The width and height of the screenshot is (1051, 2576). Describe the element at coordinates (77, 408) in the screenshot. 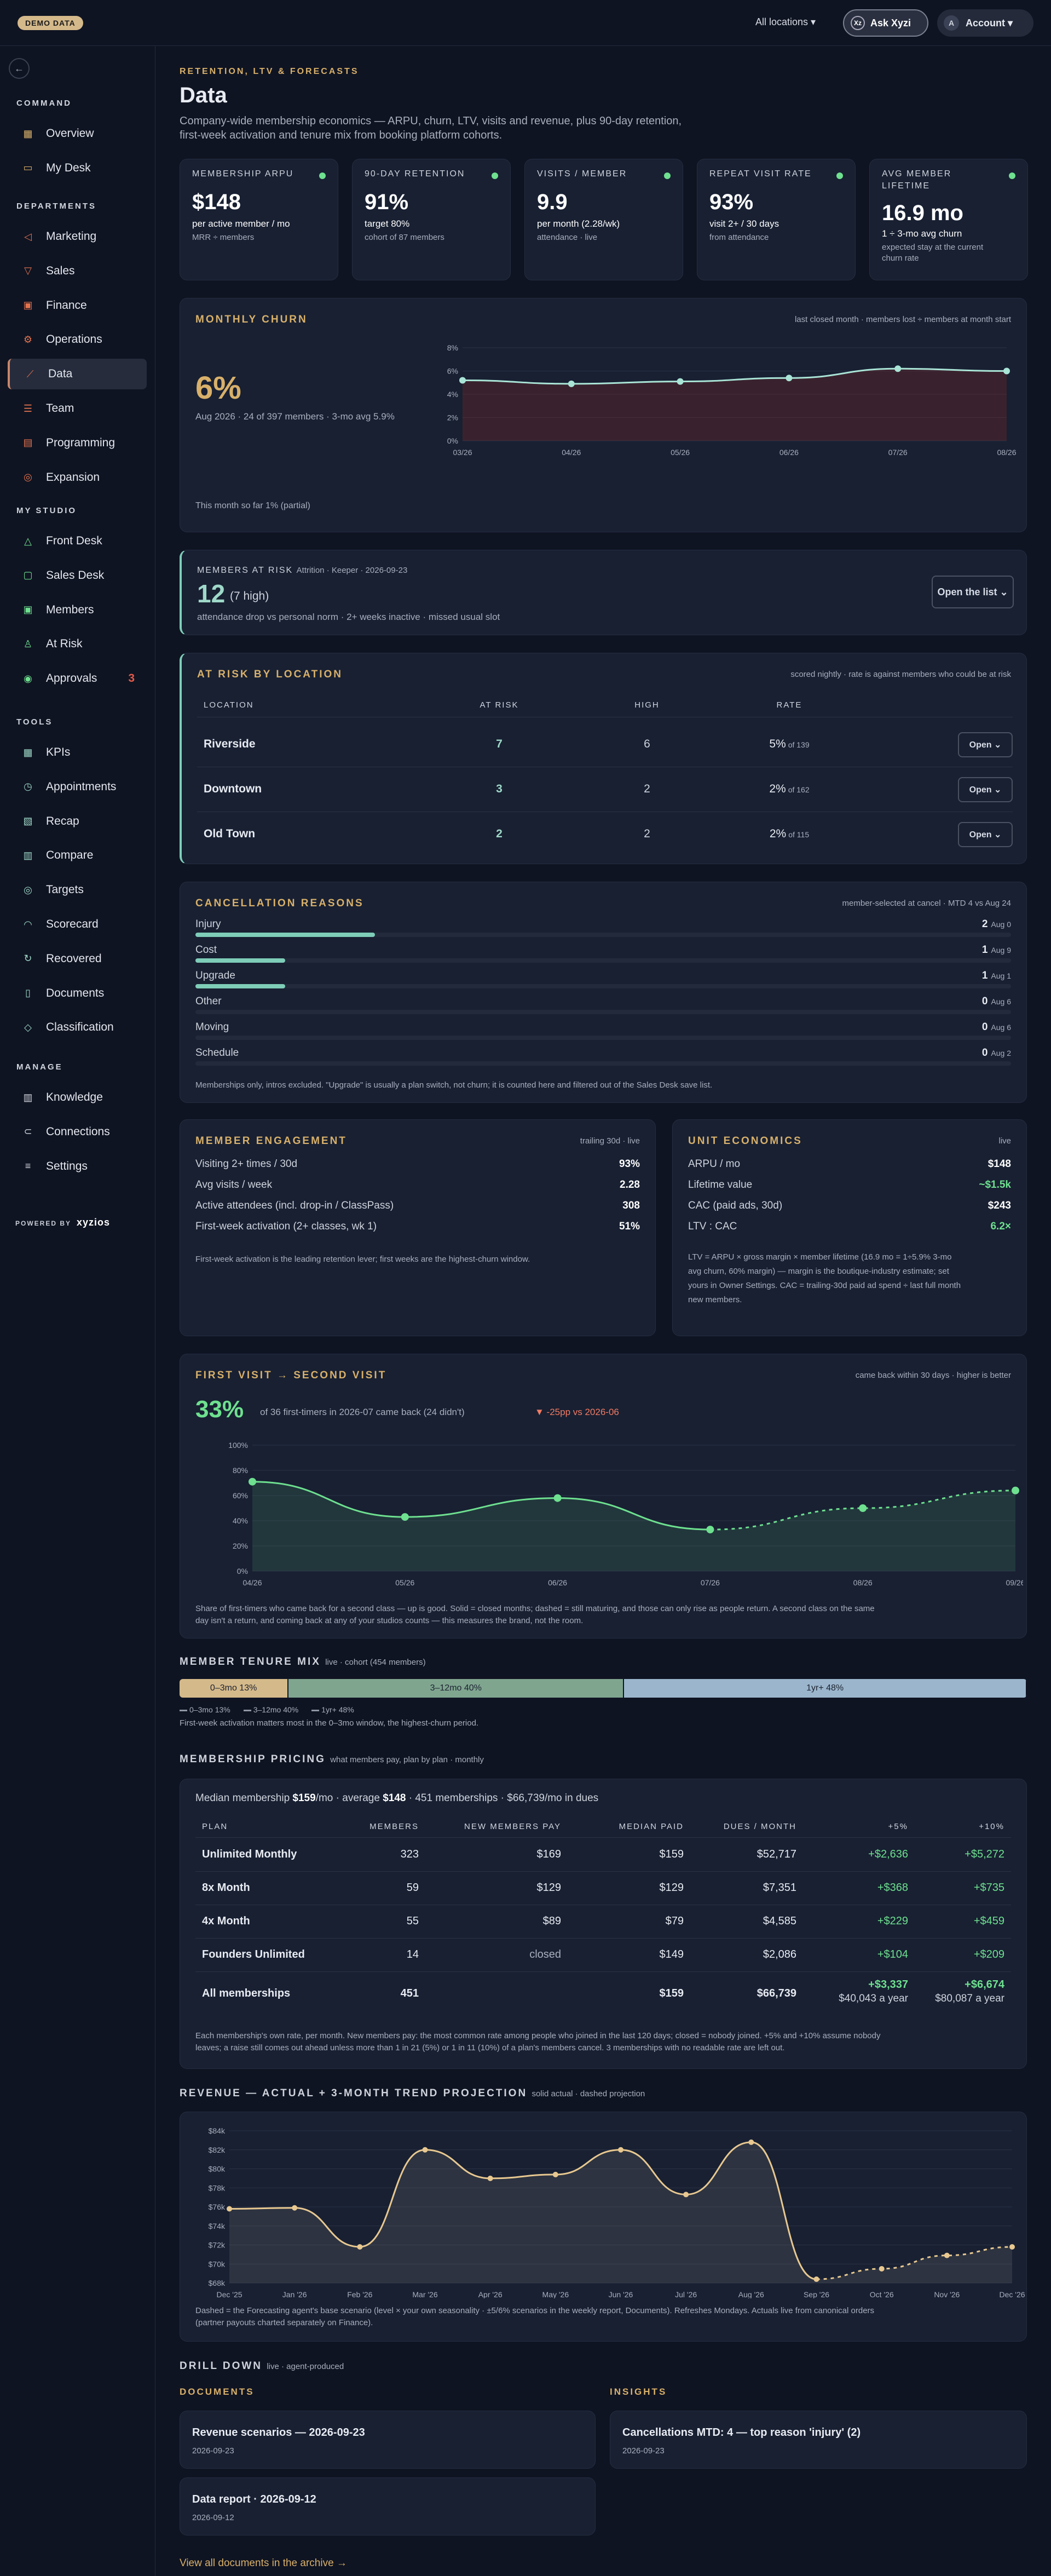

I see `sidebar-item-team: ☰ Team` at that location.